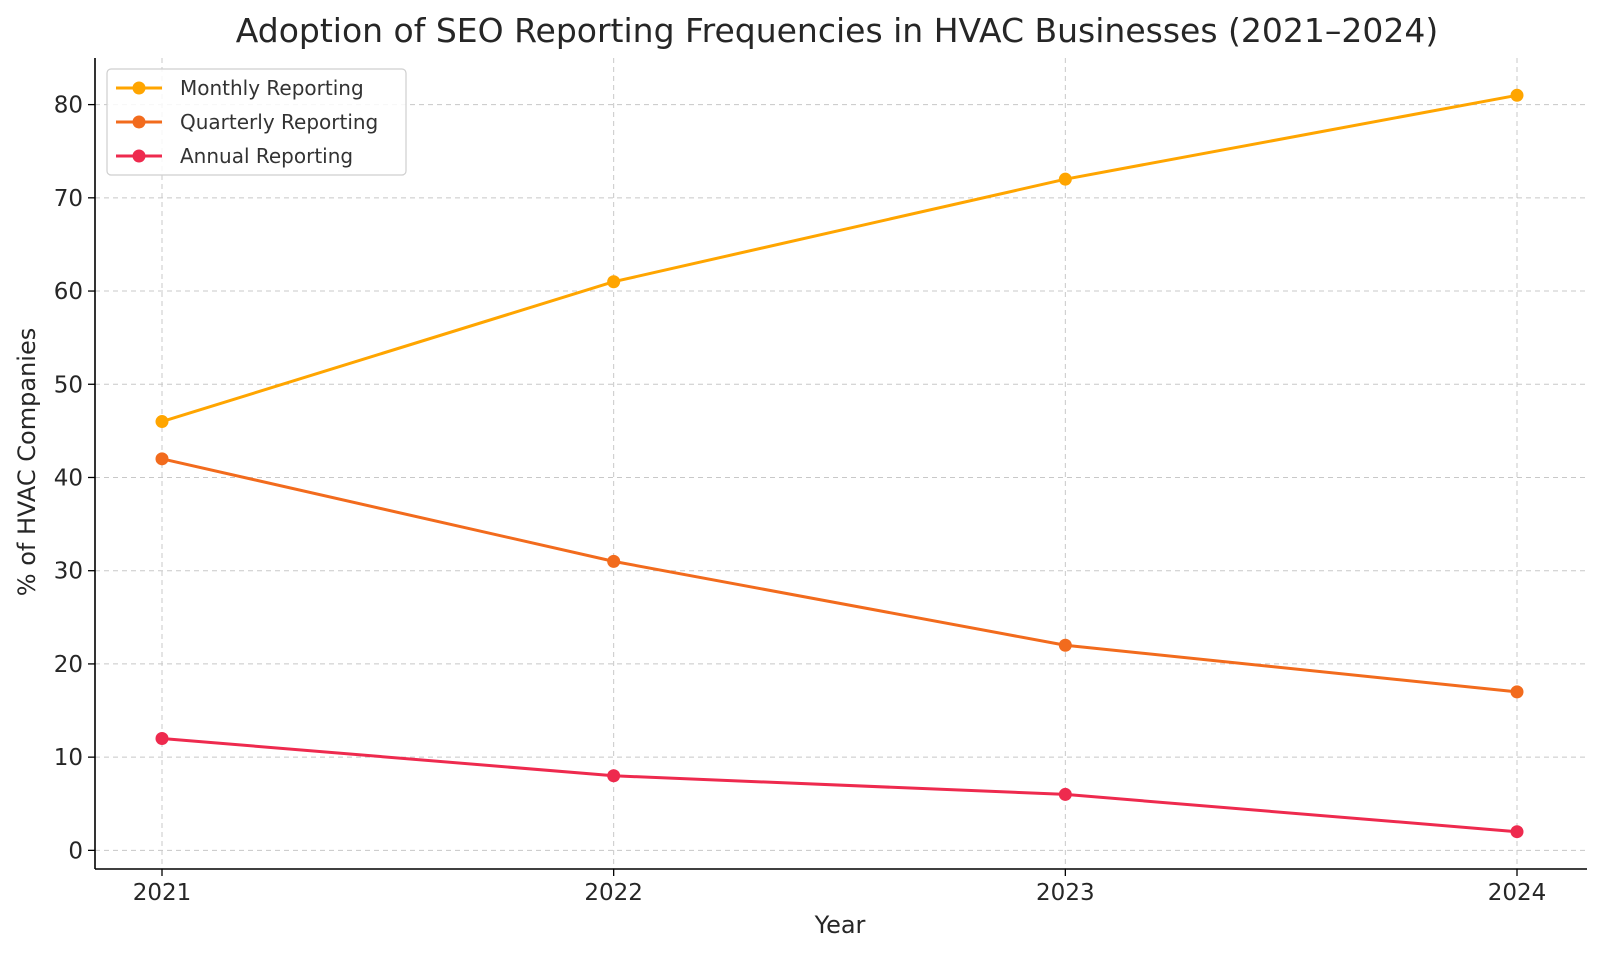 This screenshot has height=954, width=1600. Describe the element at coordinates (139, 122) in the screenshot. I see `legend-marker-quarterly-reporting` at that location.